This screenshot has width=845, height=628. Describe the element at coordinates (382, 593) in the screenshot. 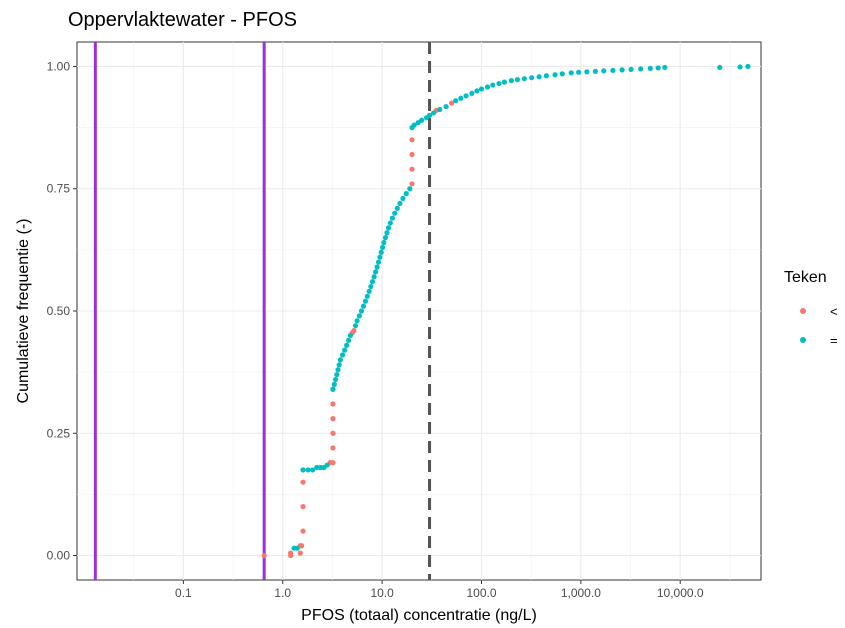

I see `x-tick-label: 10.0` at that location.